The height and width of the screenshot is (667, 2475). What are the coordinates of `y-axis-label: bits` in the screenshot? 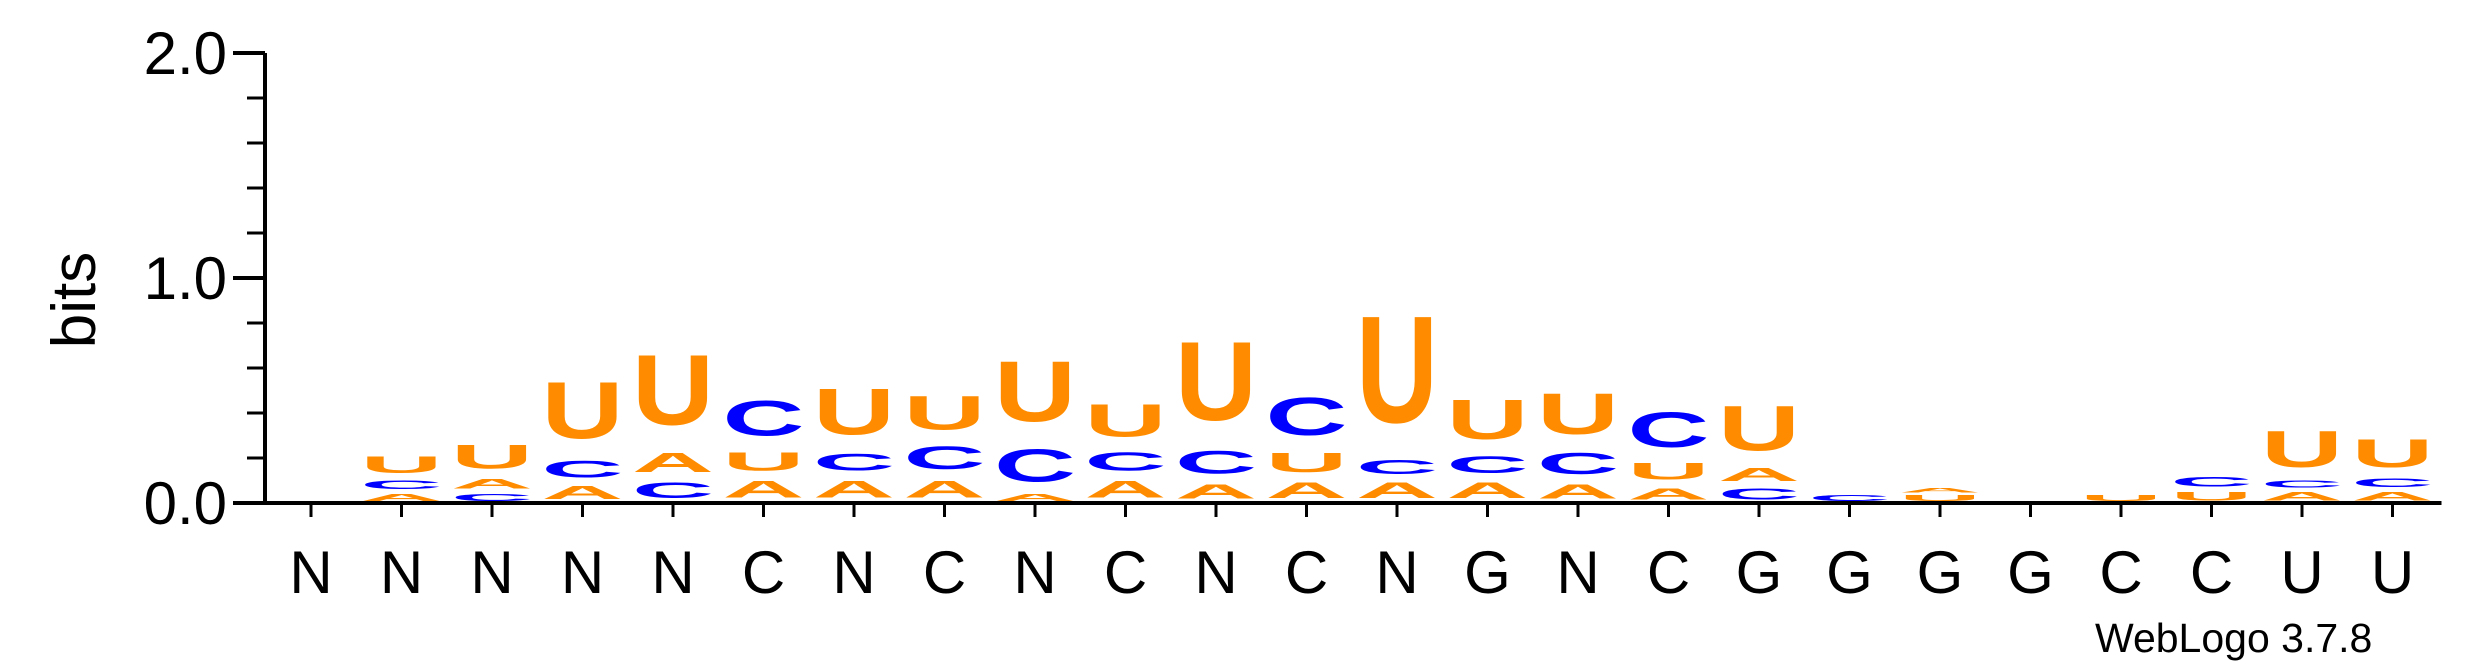 It's located at (74, 300).